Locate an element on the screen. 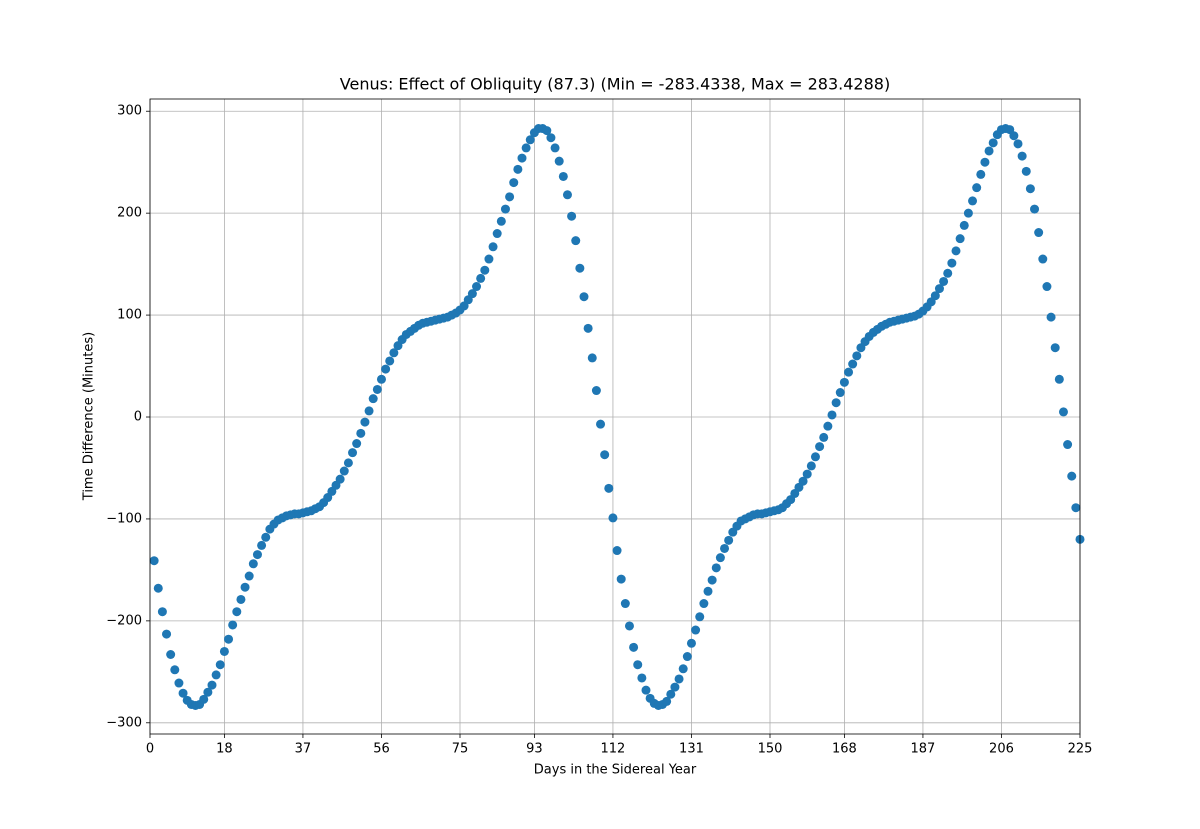  x-axis-label: Days in the Sidereal Year is located at coordinates (615, 770).